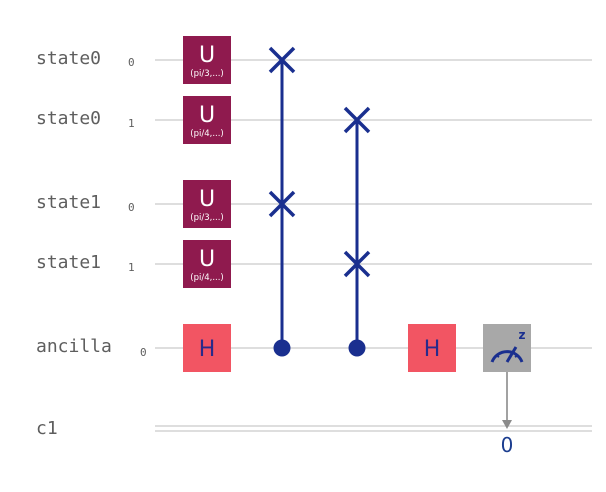 The width and height of the screenshot is (606, 492). I want to click on qubit-label-state1-1: state1, so click(68, 262).